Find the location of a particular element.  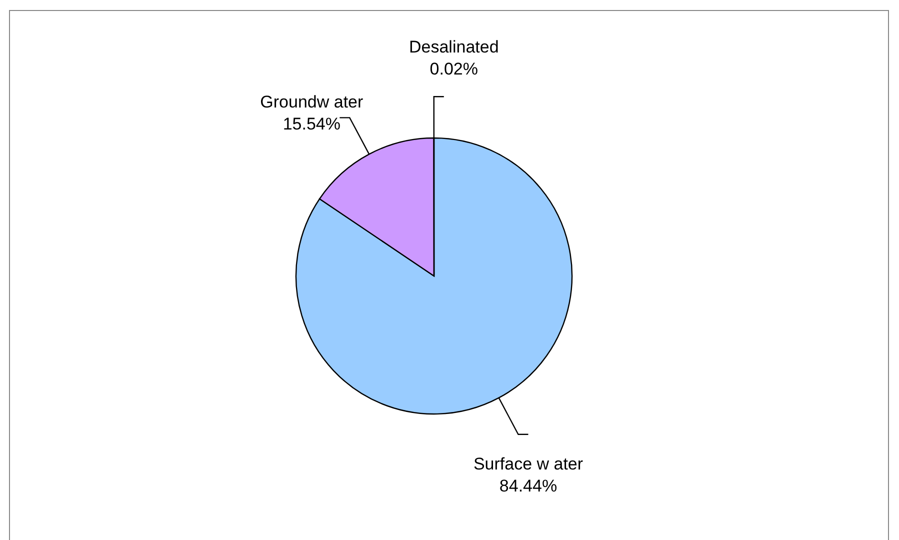

data-label: 0.02% is located at coordinates (454, 69).